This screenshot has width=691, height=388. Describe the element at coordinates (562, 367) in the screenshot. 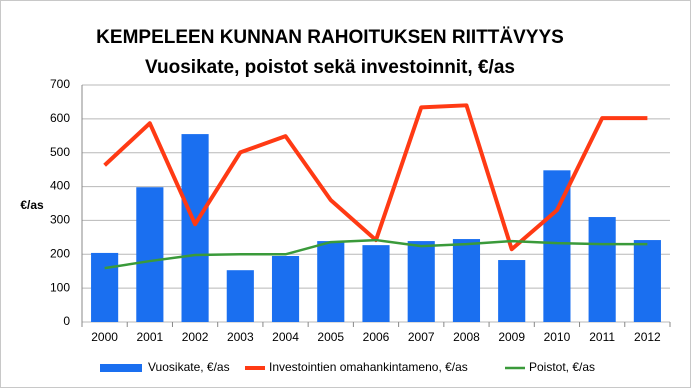

I see `legend-label: Poistot, €/as` at that location.